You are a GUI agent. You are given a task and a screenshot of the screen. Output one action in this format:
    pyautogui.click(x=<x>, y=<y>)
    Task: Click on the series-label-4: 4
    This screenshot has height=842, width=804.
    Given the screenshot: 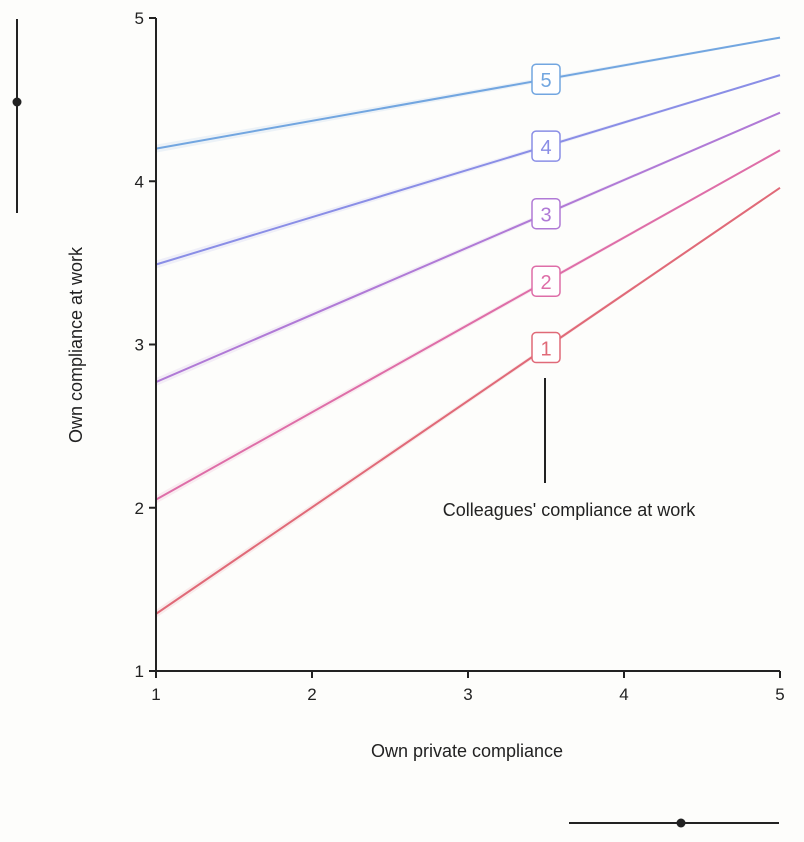 What is the action you would take?
    pyautogui.click(x=545, y=148)
    